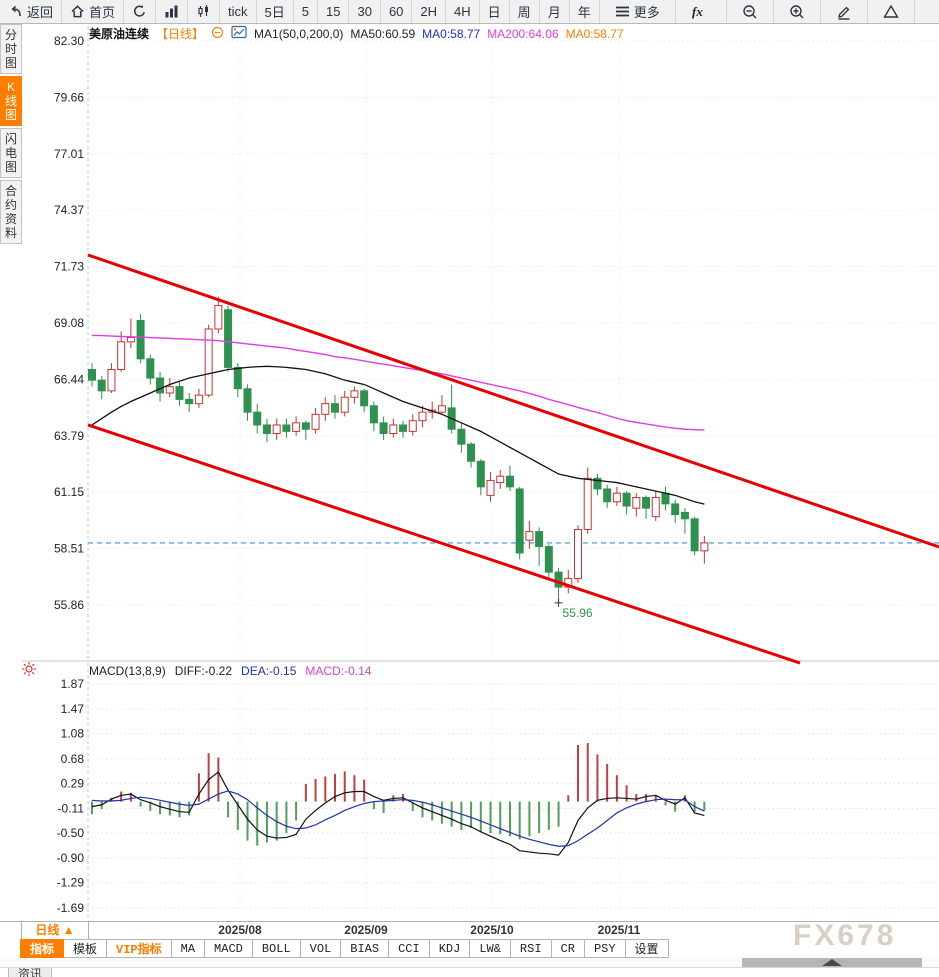 The width and height of the screenshot is (939, 977). Describe the element at coordinates (71, 858) in the screenshot. I see `svg-text: -0.90` at that location.